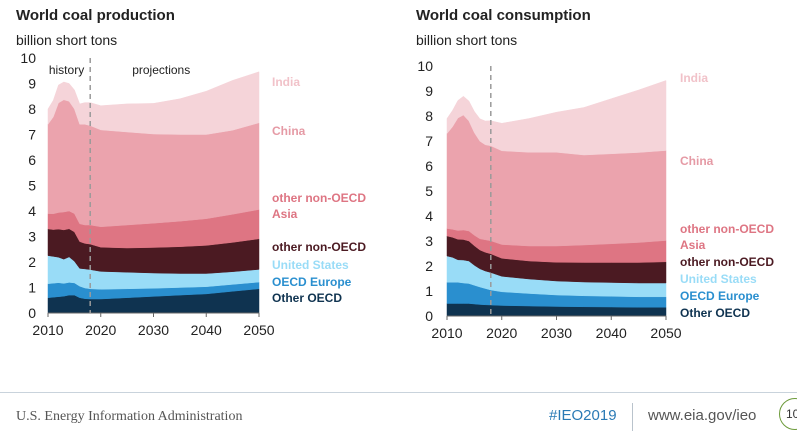 The width and height of the screenshot is (797, 447). I want to click on production-chart-subtitle: billion short tons, so click(67, 40).